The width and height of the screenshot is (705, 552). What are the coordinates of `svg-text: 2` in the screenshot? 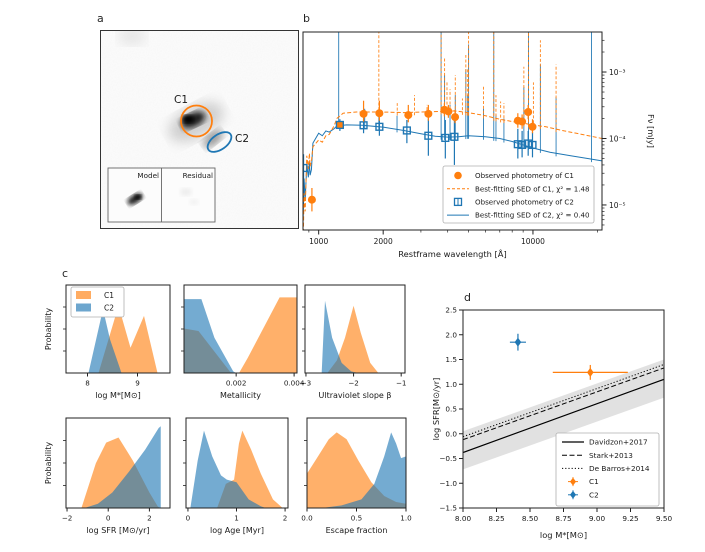 It's located at (285, 518).